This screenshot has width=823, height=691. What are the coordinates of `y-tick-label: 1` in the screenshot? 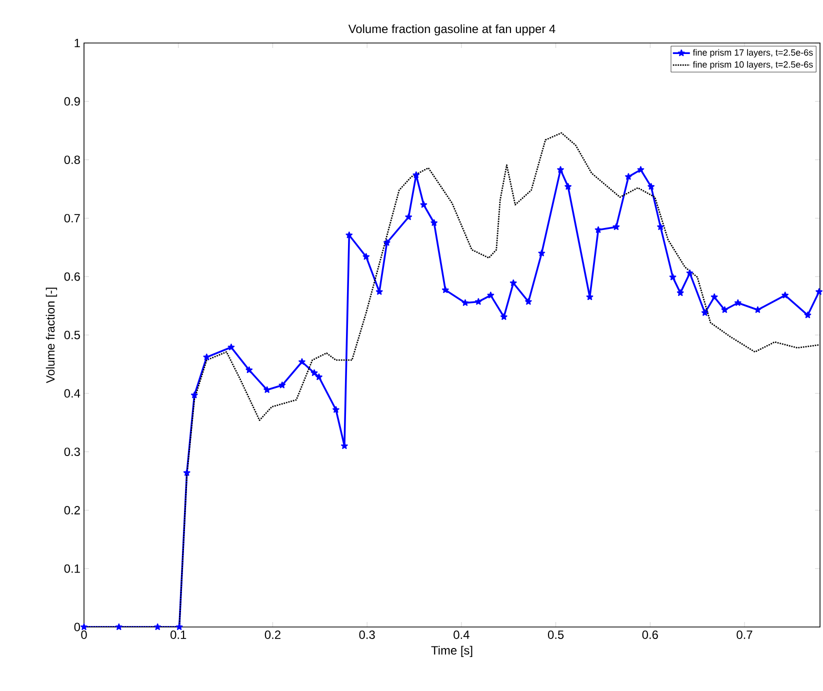 It's located at (77, 43).